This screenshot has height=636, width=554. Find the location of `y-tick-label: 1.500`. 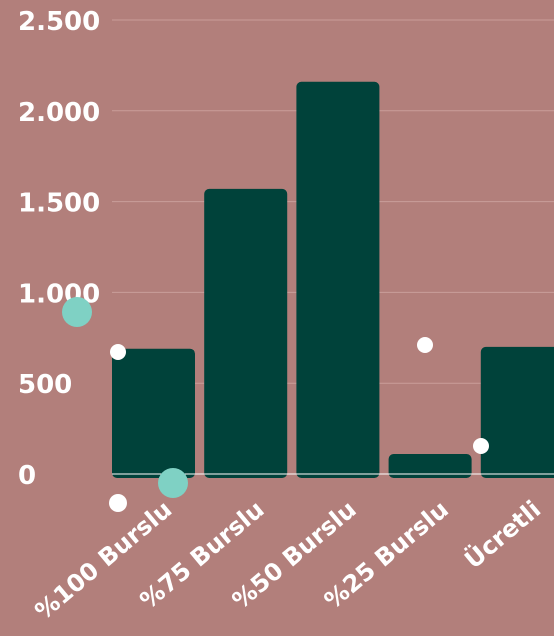

y-tick-label: 1.500 is located at coordinates (59, 204).